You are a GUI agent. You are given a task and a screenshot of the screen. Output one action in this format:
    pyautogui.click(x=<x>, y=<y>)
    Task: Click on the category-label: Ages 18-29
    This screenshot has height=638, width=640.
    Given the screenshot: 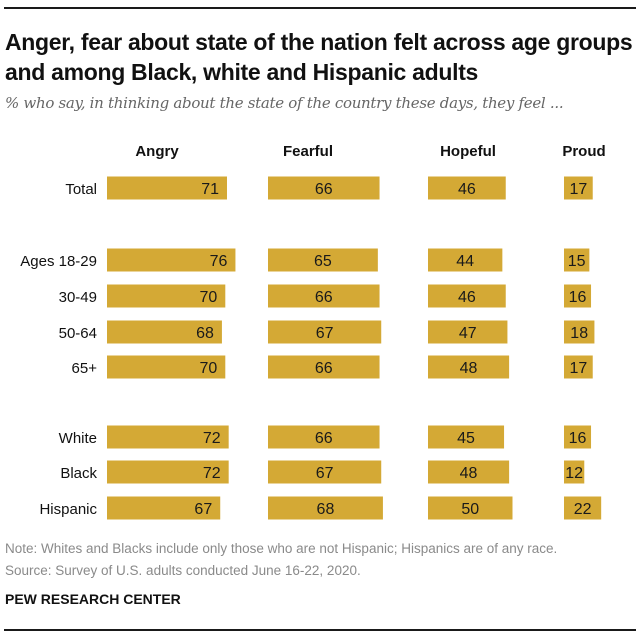 What is the action you would take?
    pyautogui.click(x=58, y=261)
    